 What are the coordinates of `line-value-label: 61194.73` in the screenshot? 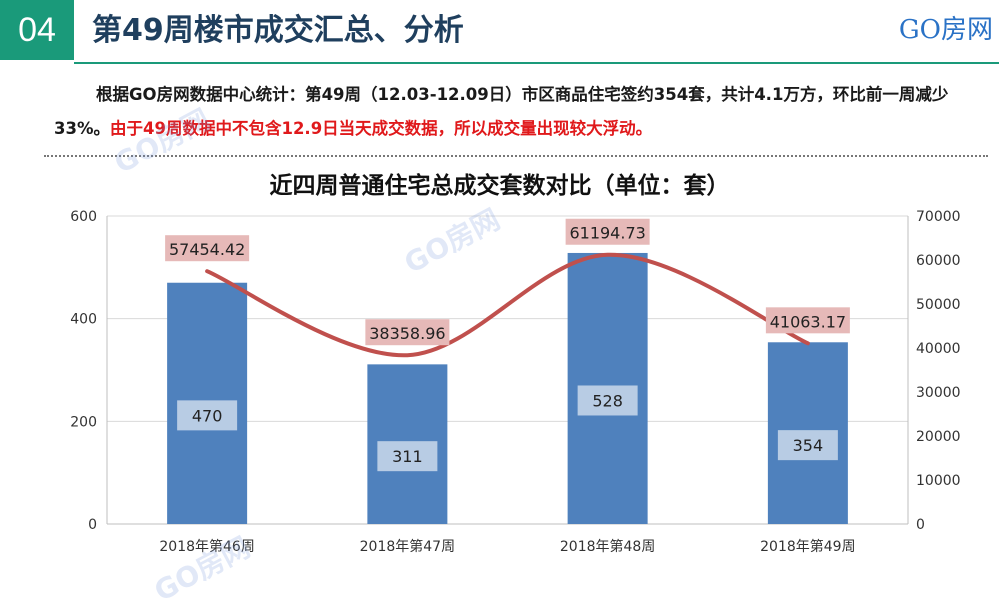 It's located at (607, 233).